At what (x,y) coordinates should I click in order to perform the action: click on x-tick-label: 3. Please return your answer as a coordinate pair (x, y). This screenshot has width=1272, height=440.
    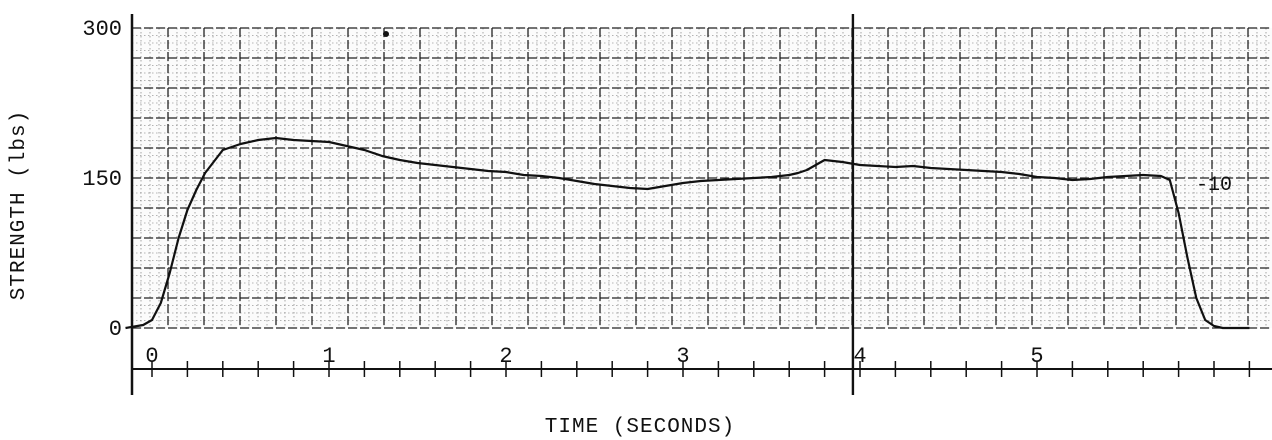
    Looking at the image, I should click on (682, 356).